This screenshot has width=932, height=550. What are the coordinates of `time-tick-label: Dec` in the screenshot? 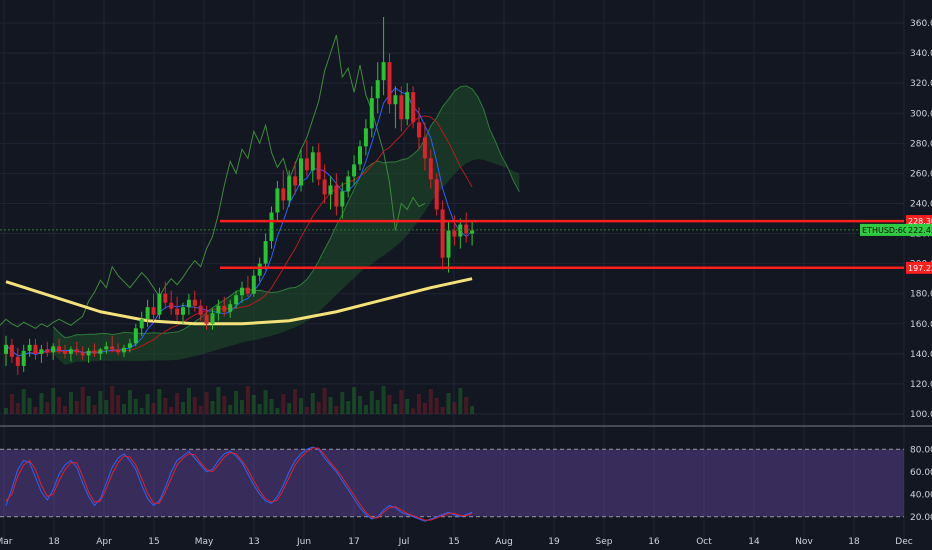 It's located at (903, 542).